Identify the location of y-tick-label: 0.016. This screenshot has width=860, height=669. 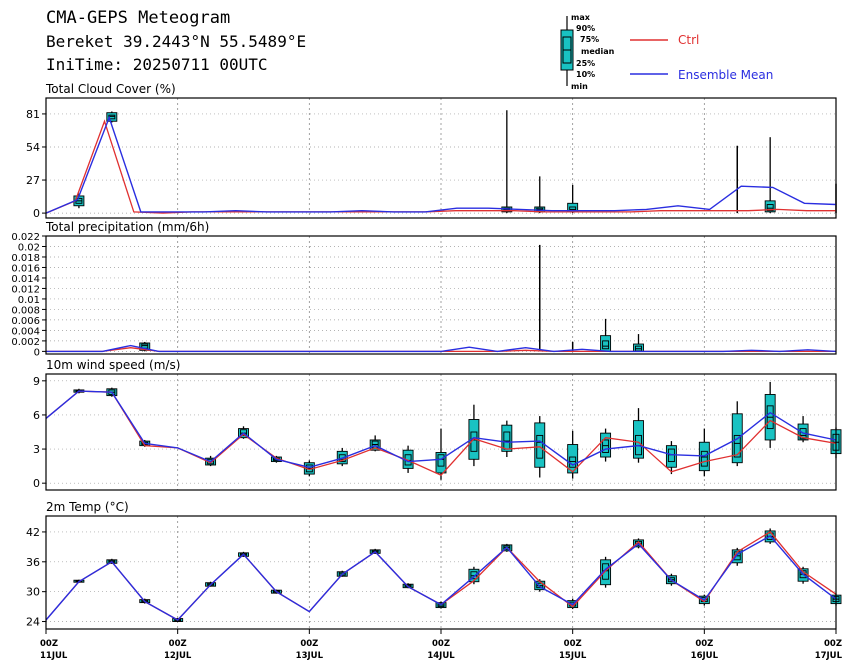
(25, 268).